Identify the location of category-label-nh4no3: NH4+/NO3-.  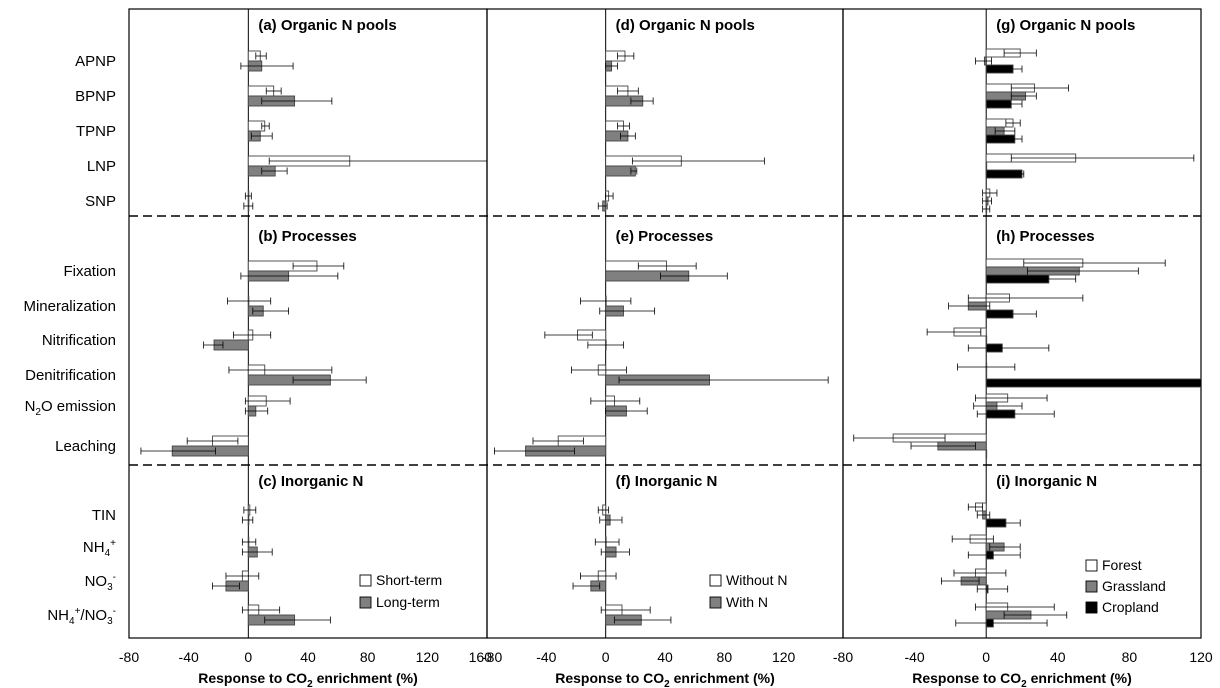
(81, 616).